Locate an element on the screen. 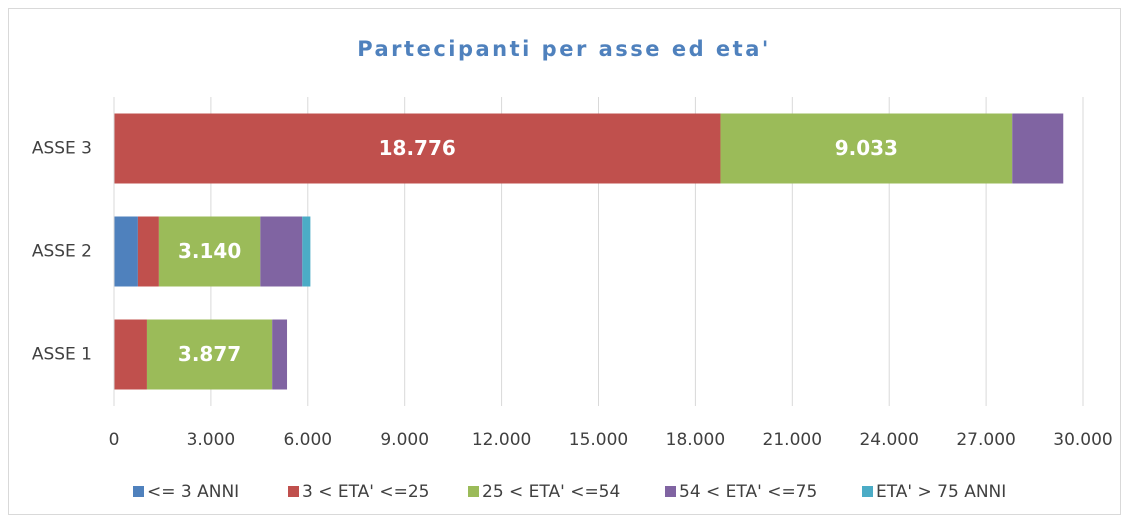 This screenshot has height=523, width=1129. x-tick-label: 18.000 is located at coordinates (695, 440).